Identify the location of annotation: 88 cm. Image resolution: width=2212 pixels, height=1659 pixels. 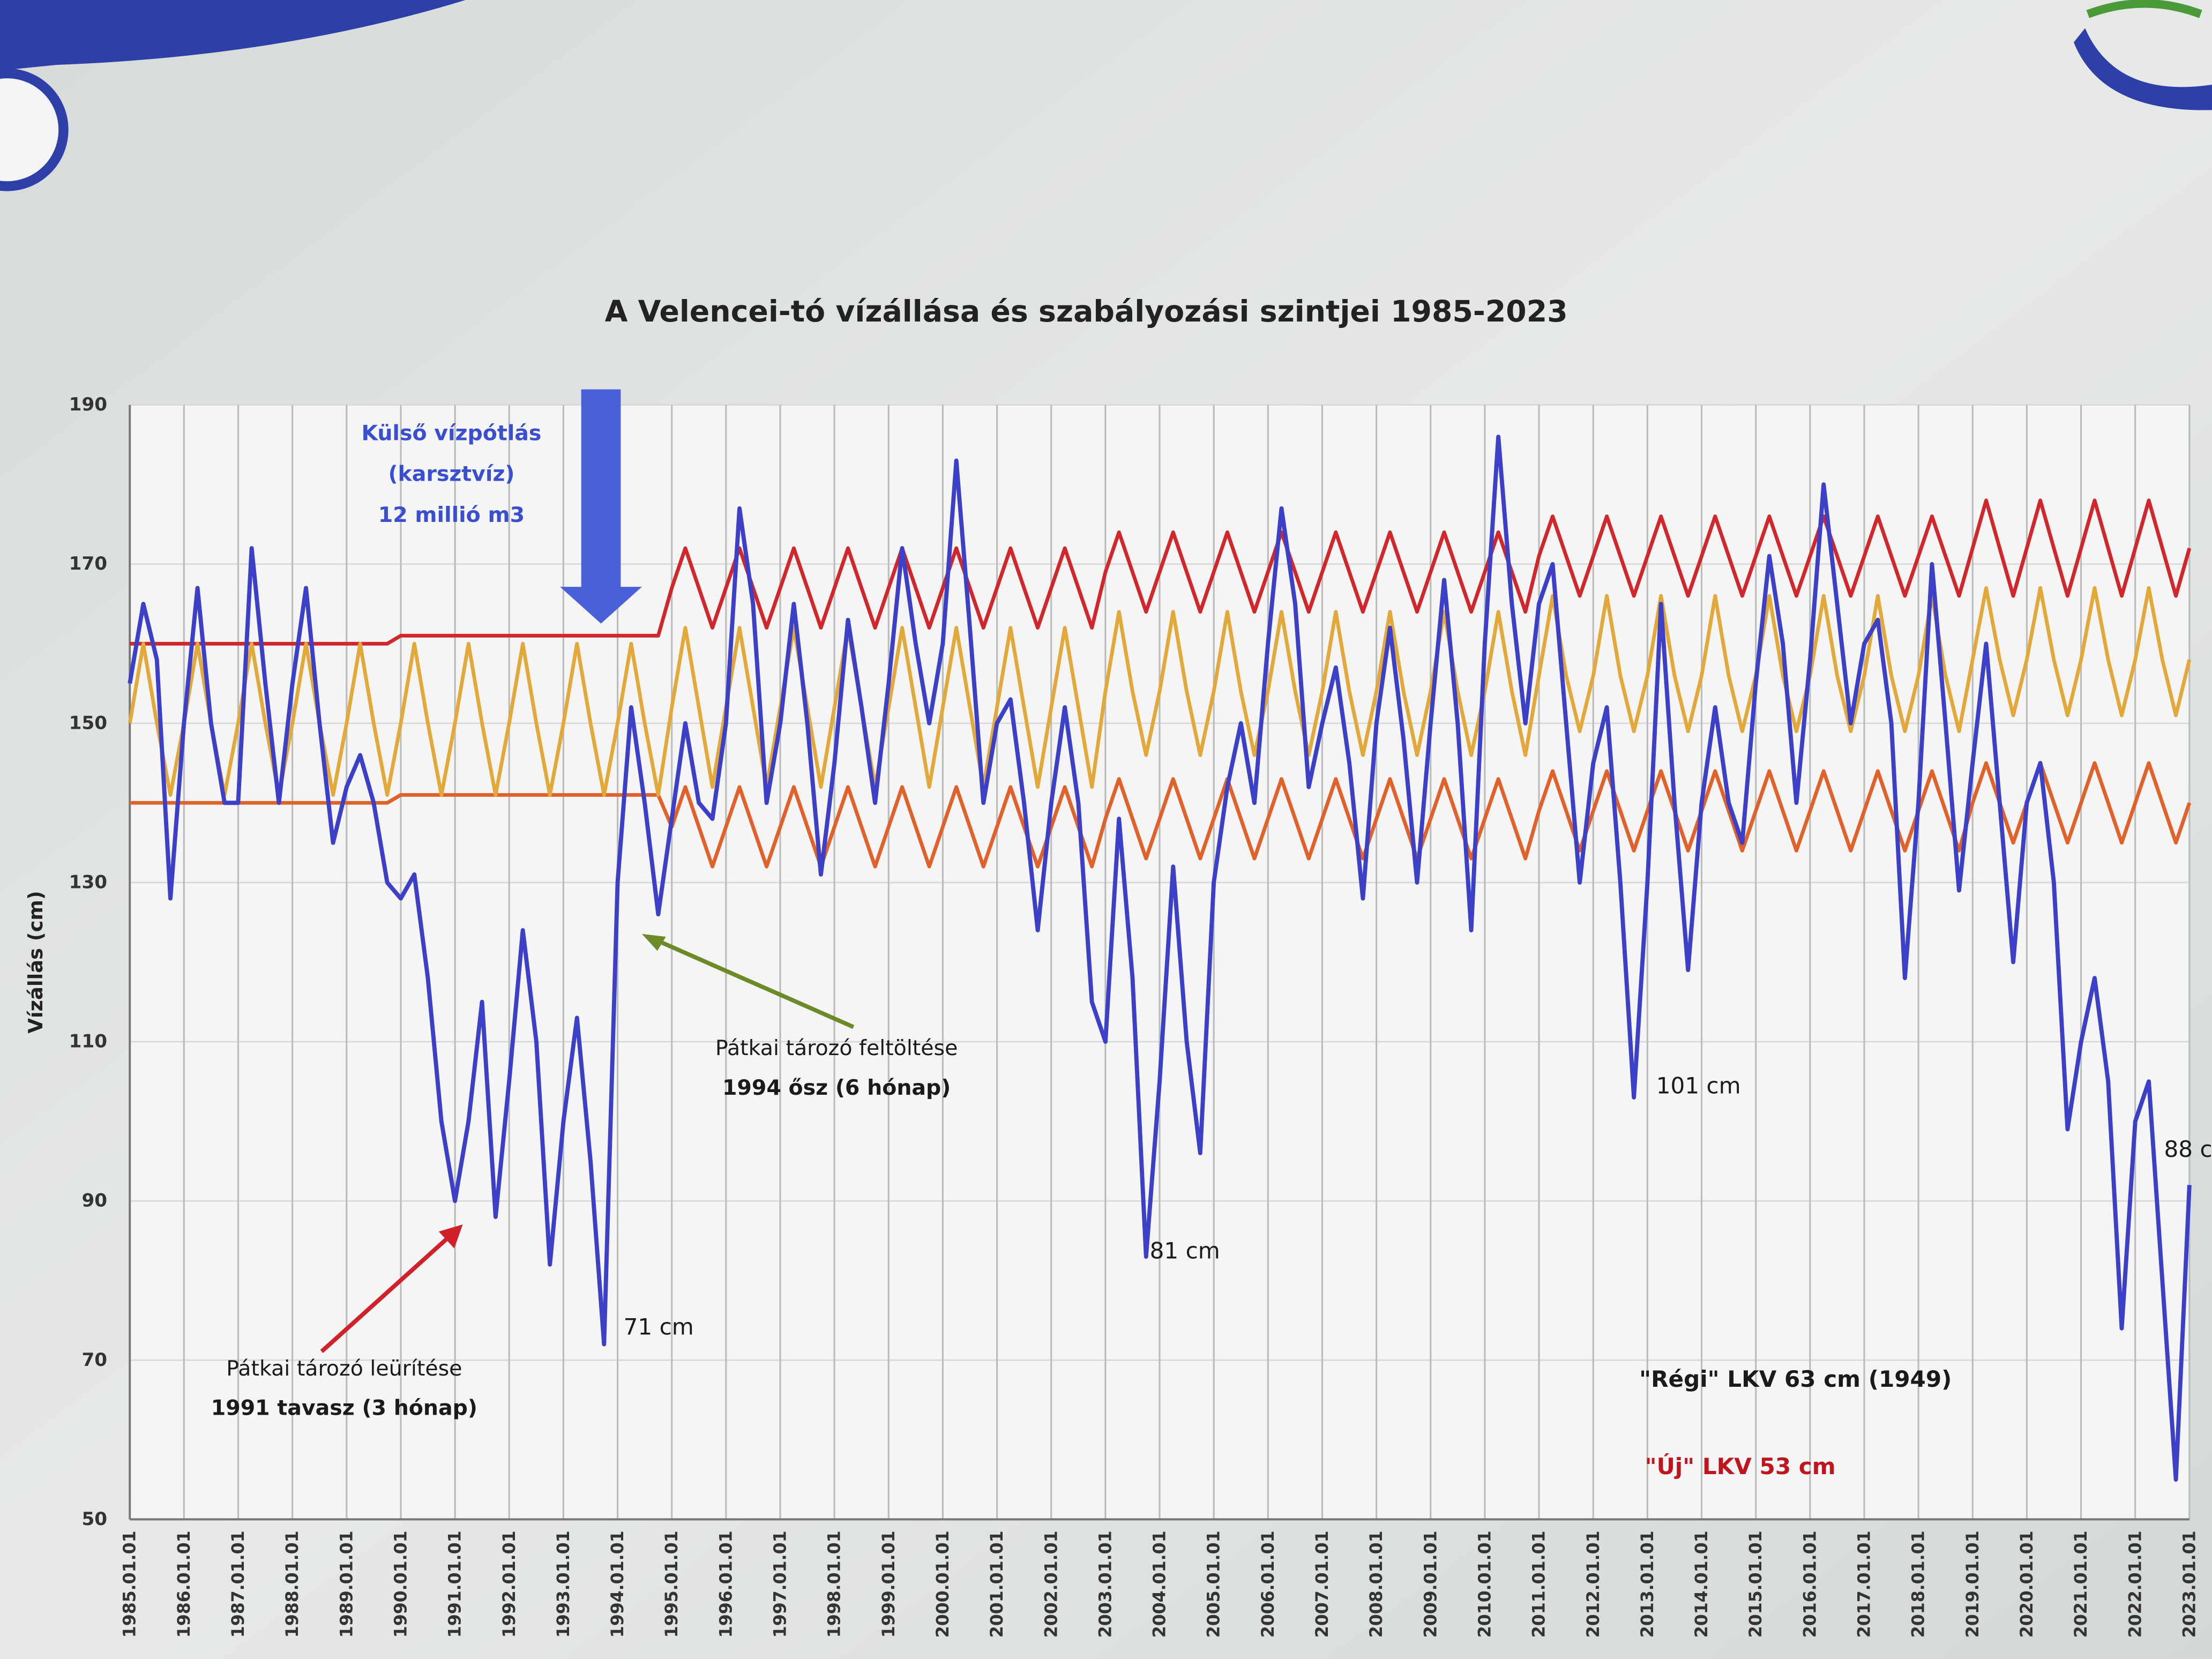
(2188, 1149).